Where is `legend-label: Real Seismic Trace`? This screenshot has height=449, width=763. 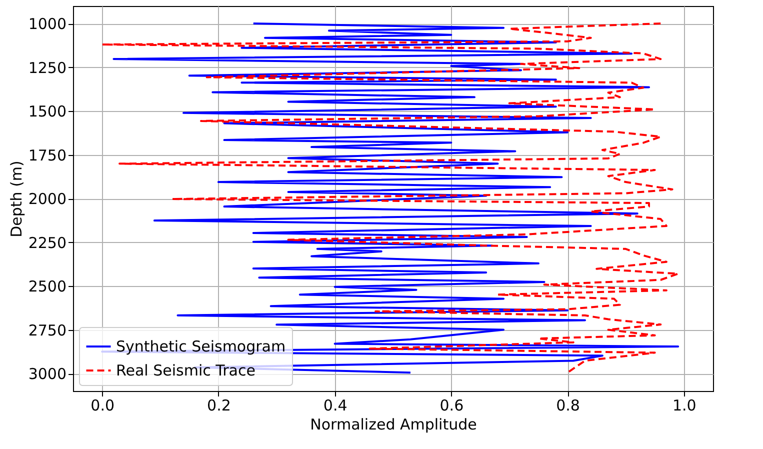 legend-label: Real Seismic Trace is located at coordinates (186, 371).